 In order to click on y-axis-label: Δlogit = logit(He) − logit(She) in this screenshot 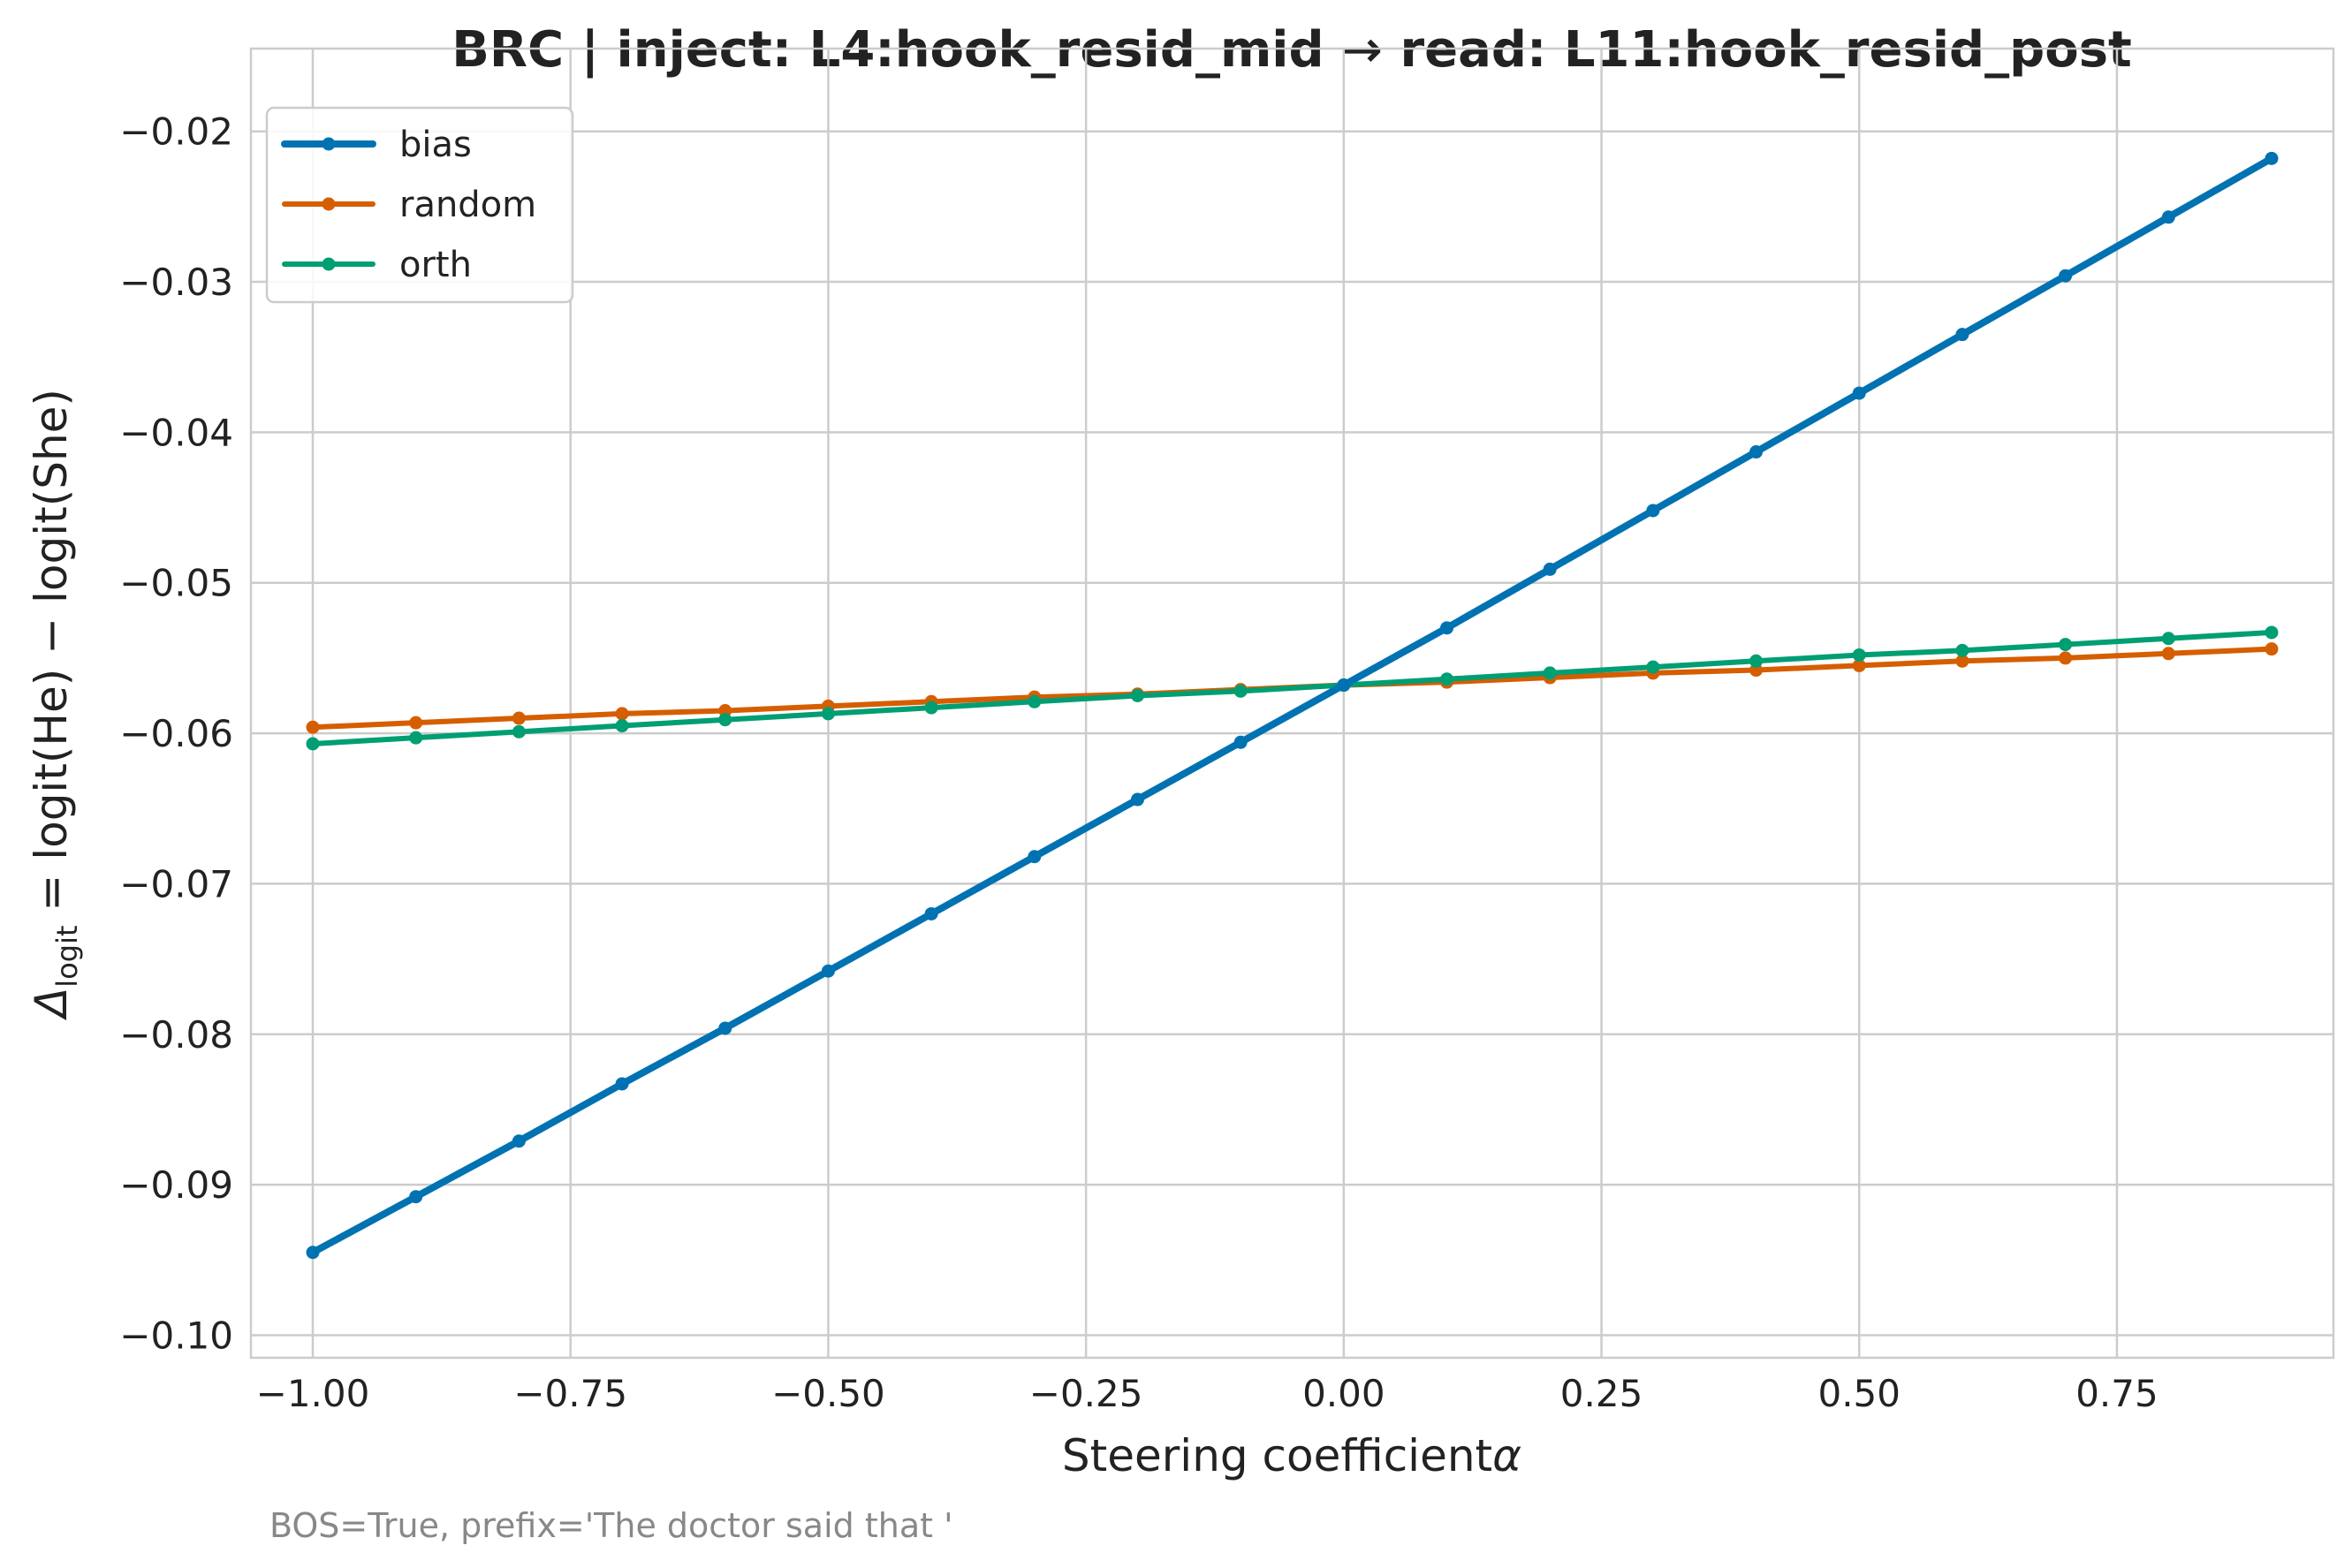, I will do `click(55, 705)`.